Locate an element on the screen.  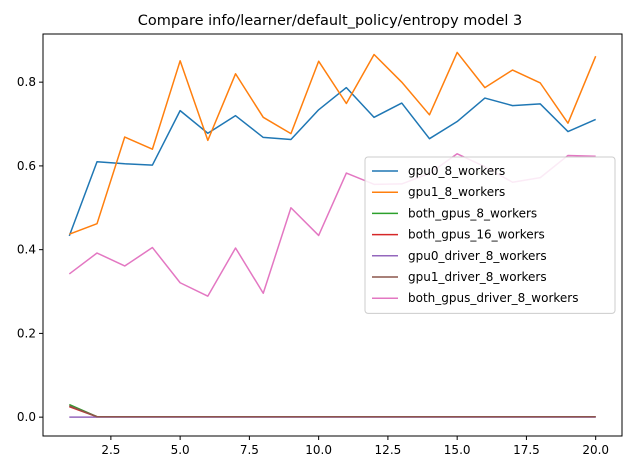
series-line-both-gpus-8-workers is located at coordinates (332, 410).